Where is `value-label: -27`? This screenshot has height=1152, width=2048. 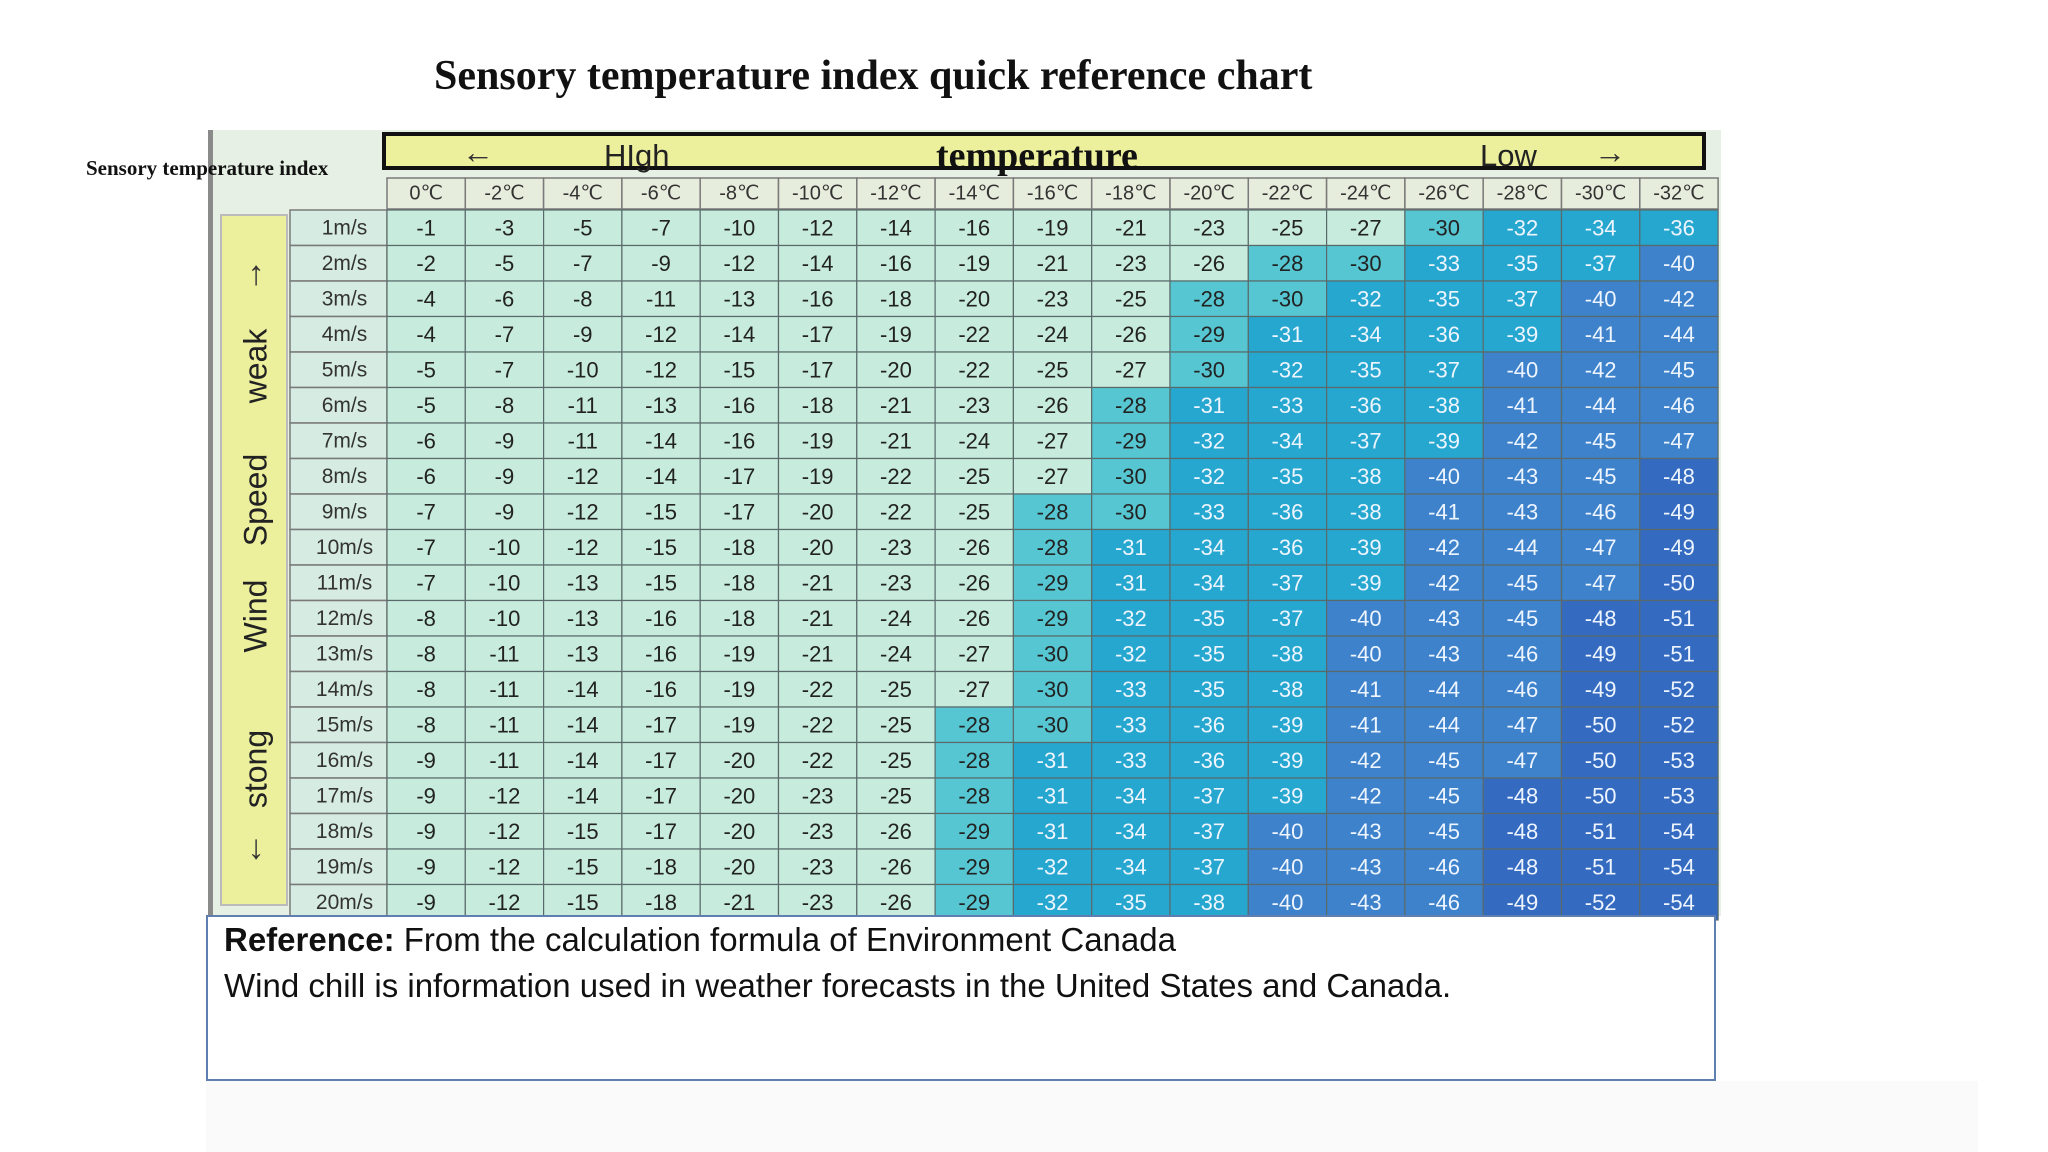
value-label: -27 is located at coordinates (1366, 227).